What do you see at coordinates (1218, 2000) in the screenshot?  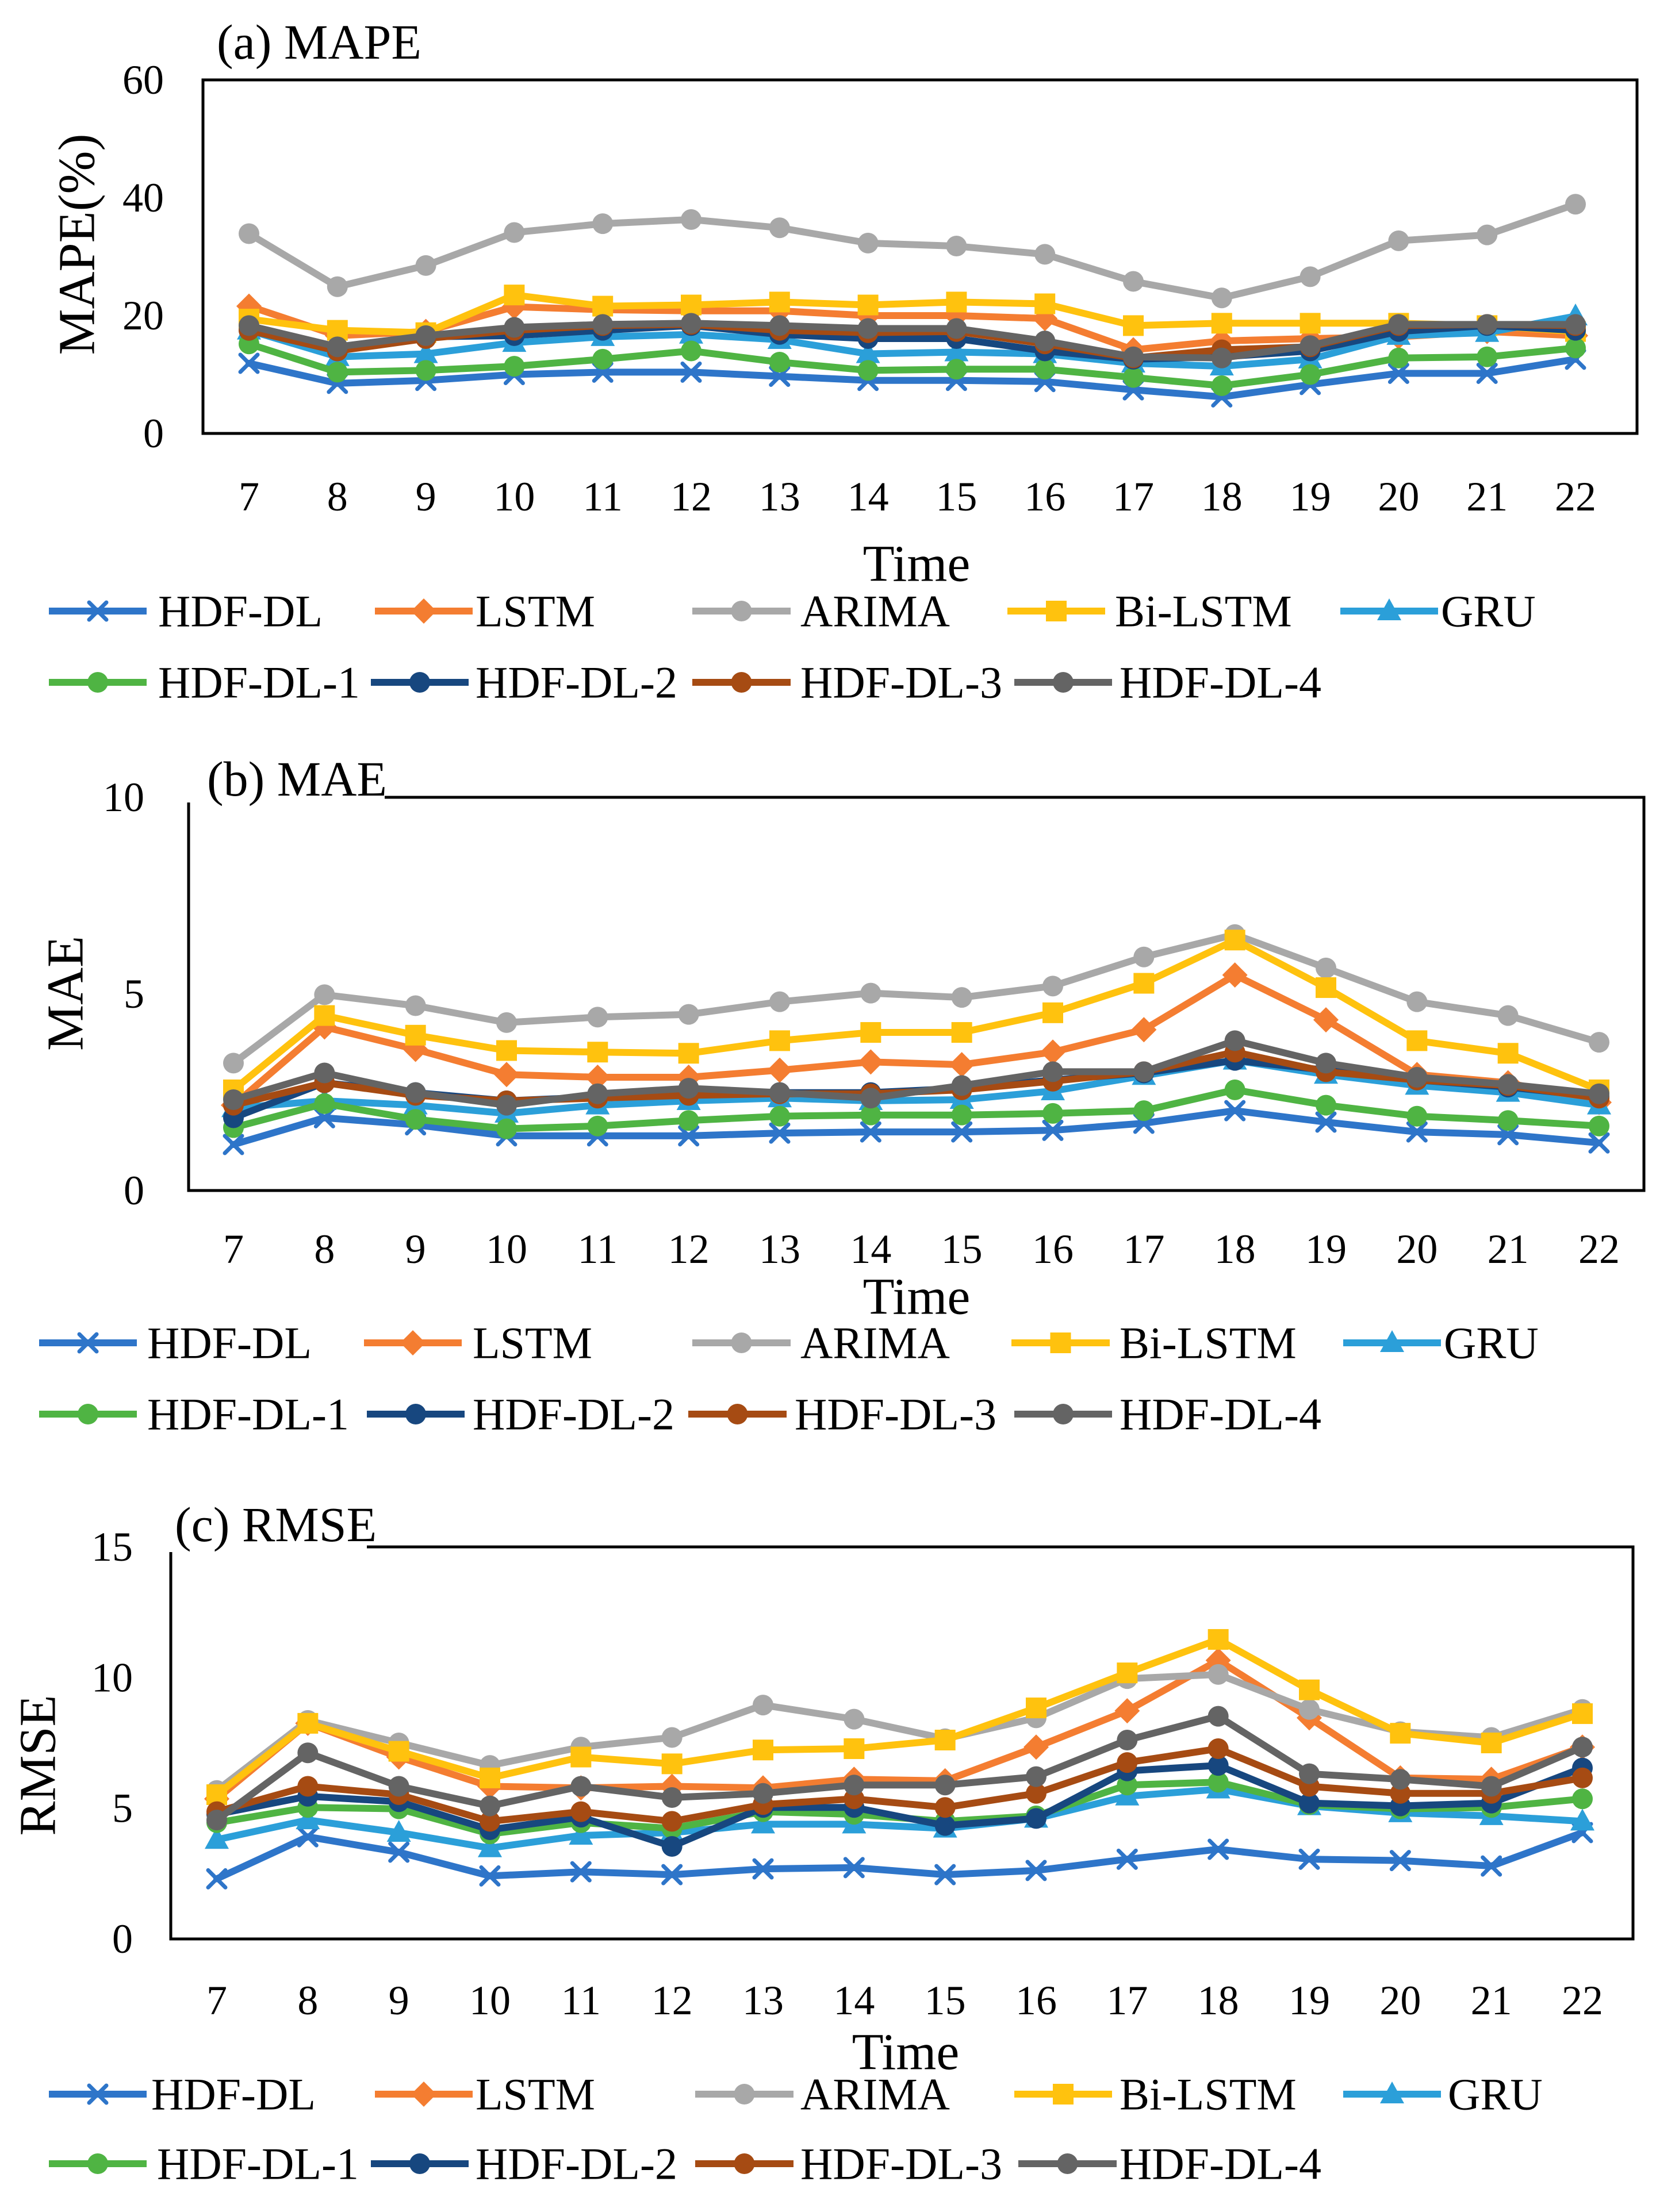 I see `chart-c-x-tick-label: 18` at bounding box center [1218, 2000].